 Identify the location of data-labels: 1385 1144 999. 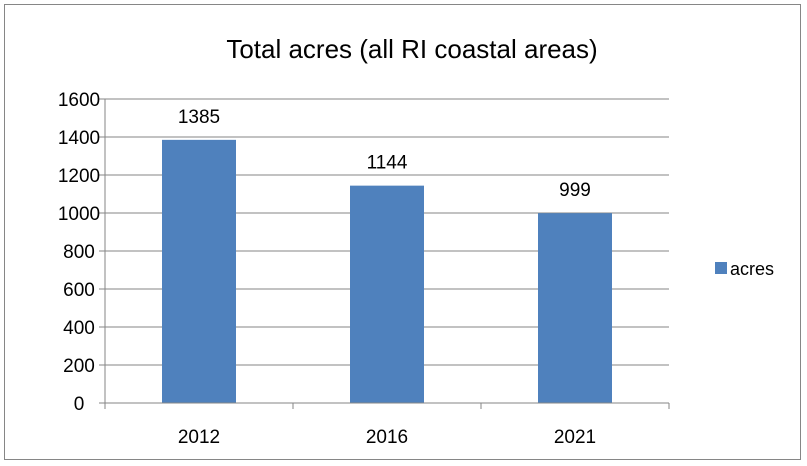
(384, 154).